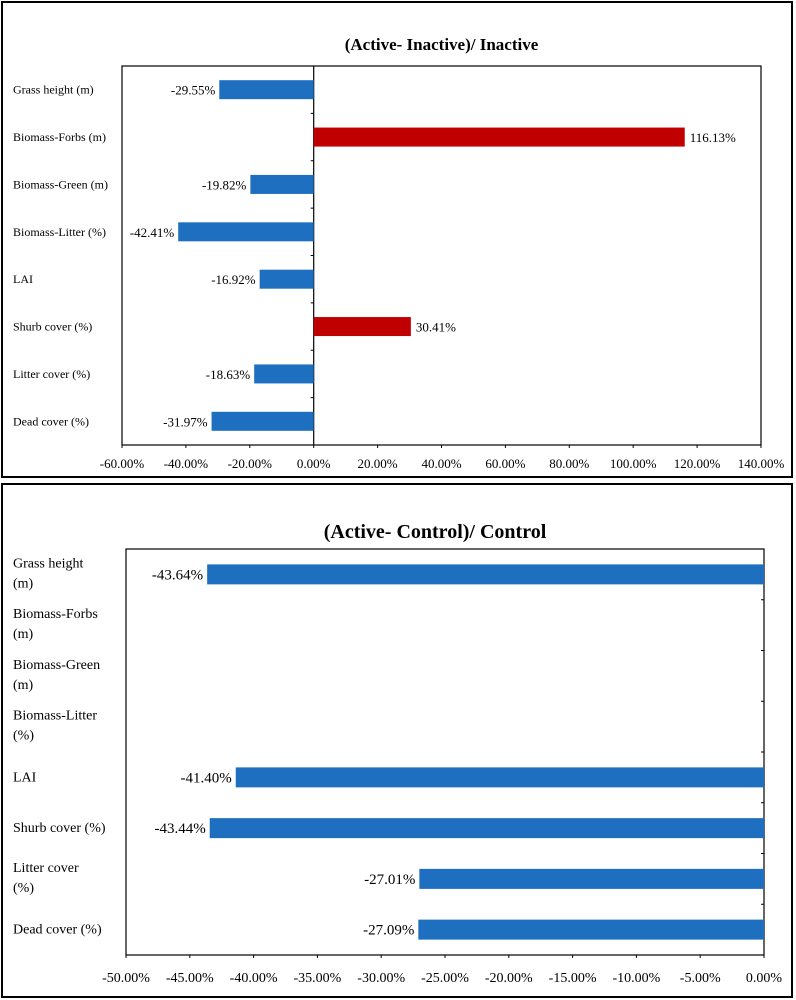  What do you see at coordinates (697, 463) in the screenshot?
I see `x-tick-label: 120.00%` at bounding box center [697, 463].